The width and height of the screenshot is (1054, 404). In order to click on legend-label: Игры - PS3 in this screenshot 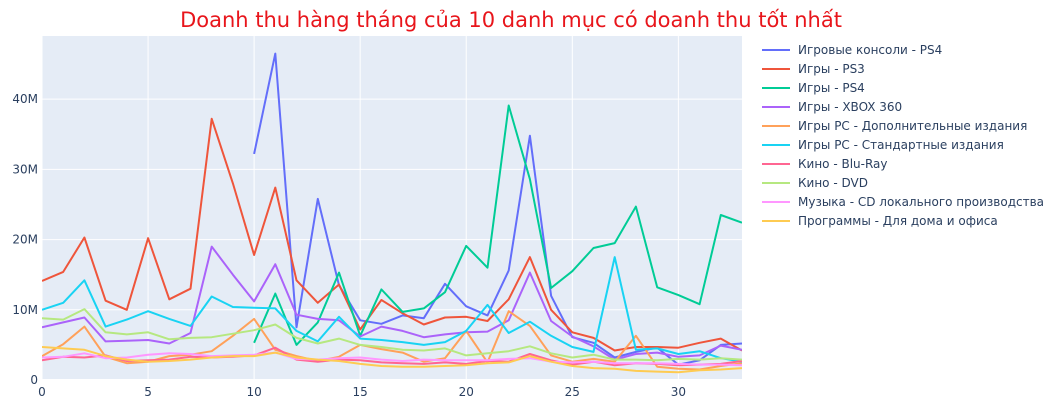, I will do `click(831, 69)`.